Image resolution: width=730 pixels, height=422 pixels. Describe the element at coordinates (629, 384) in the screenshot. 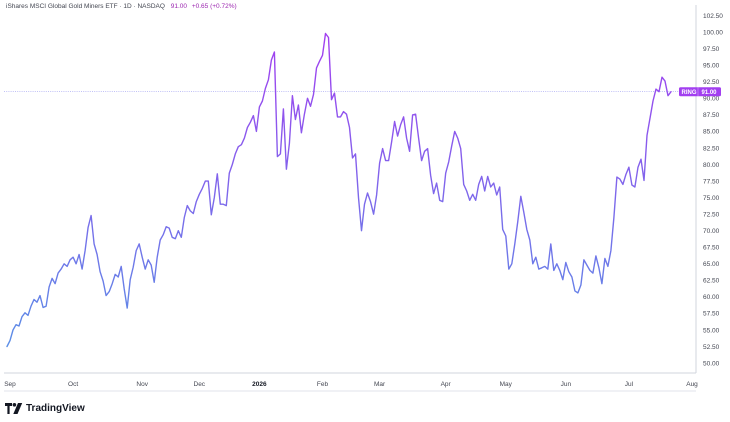

I see `x-tick-label: Jul` at that location.